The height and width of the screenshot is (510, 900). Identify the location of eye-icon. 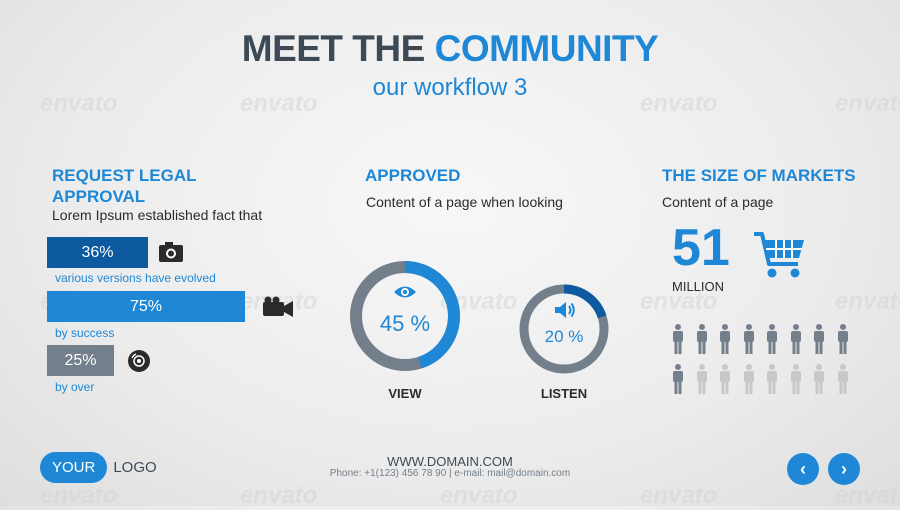
(405, 294).